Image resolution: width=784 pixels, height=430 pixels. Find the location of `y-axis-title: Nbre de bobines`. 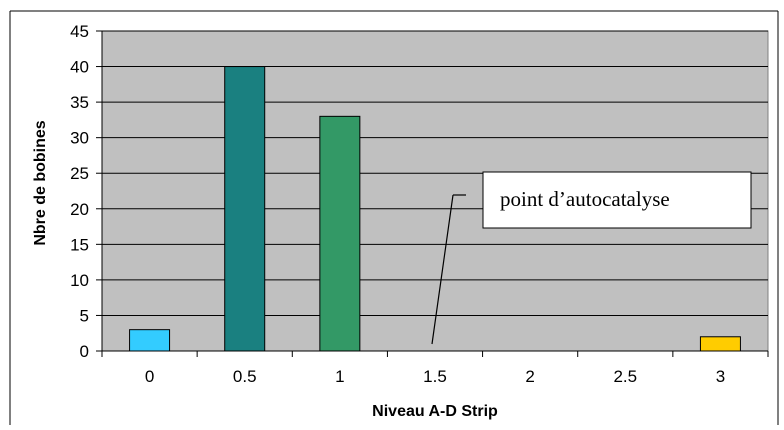

y-axis-title: Nbre de bobines is located at coordinates (40, 182).